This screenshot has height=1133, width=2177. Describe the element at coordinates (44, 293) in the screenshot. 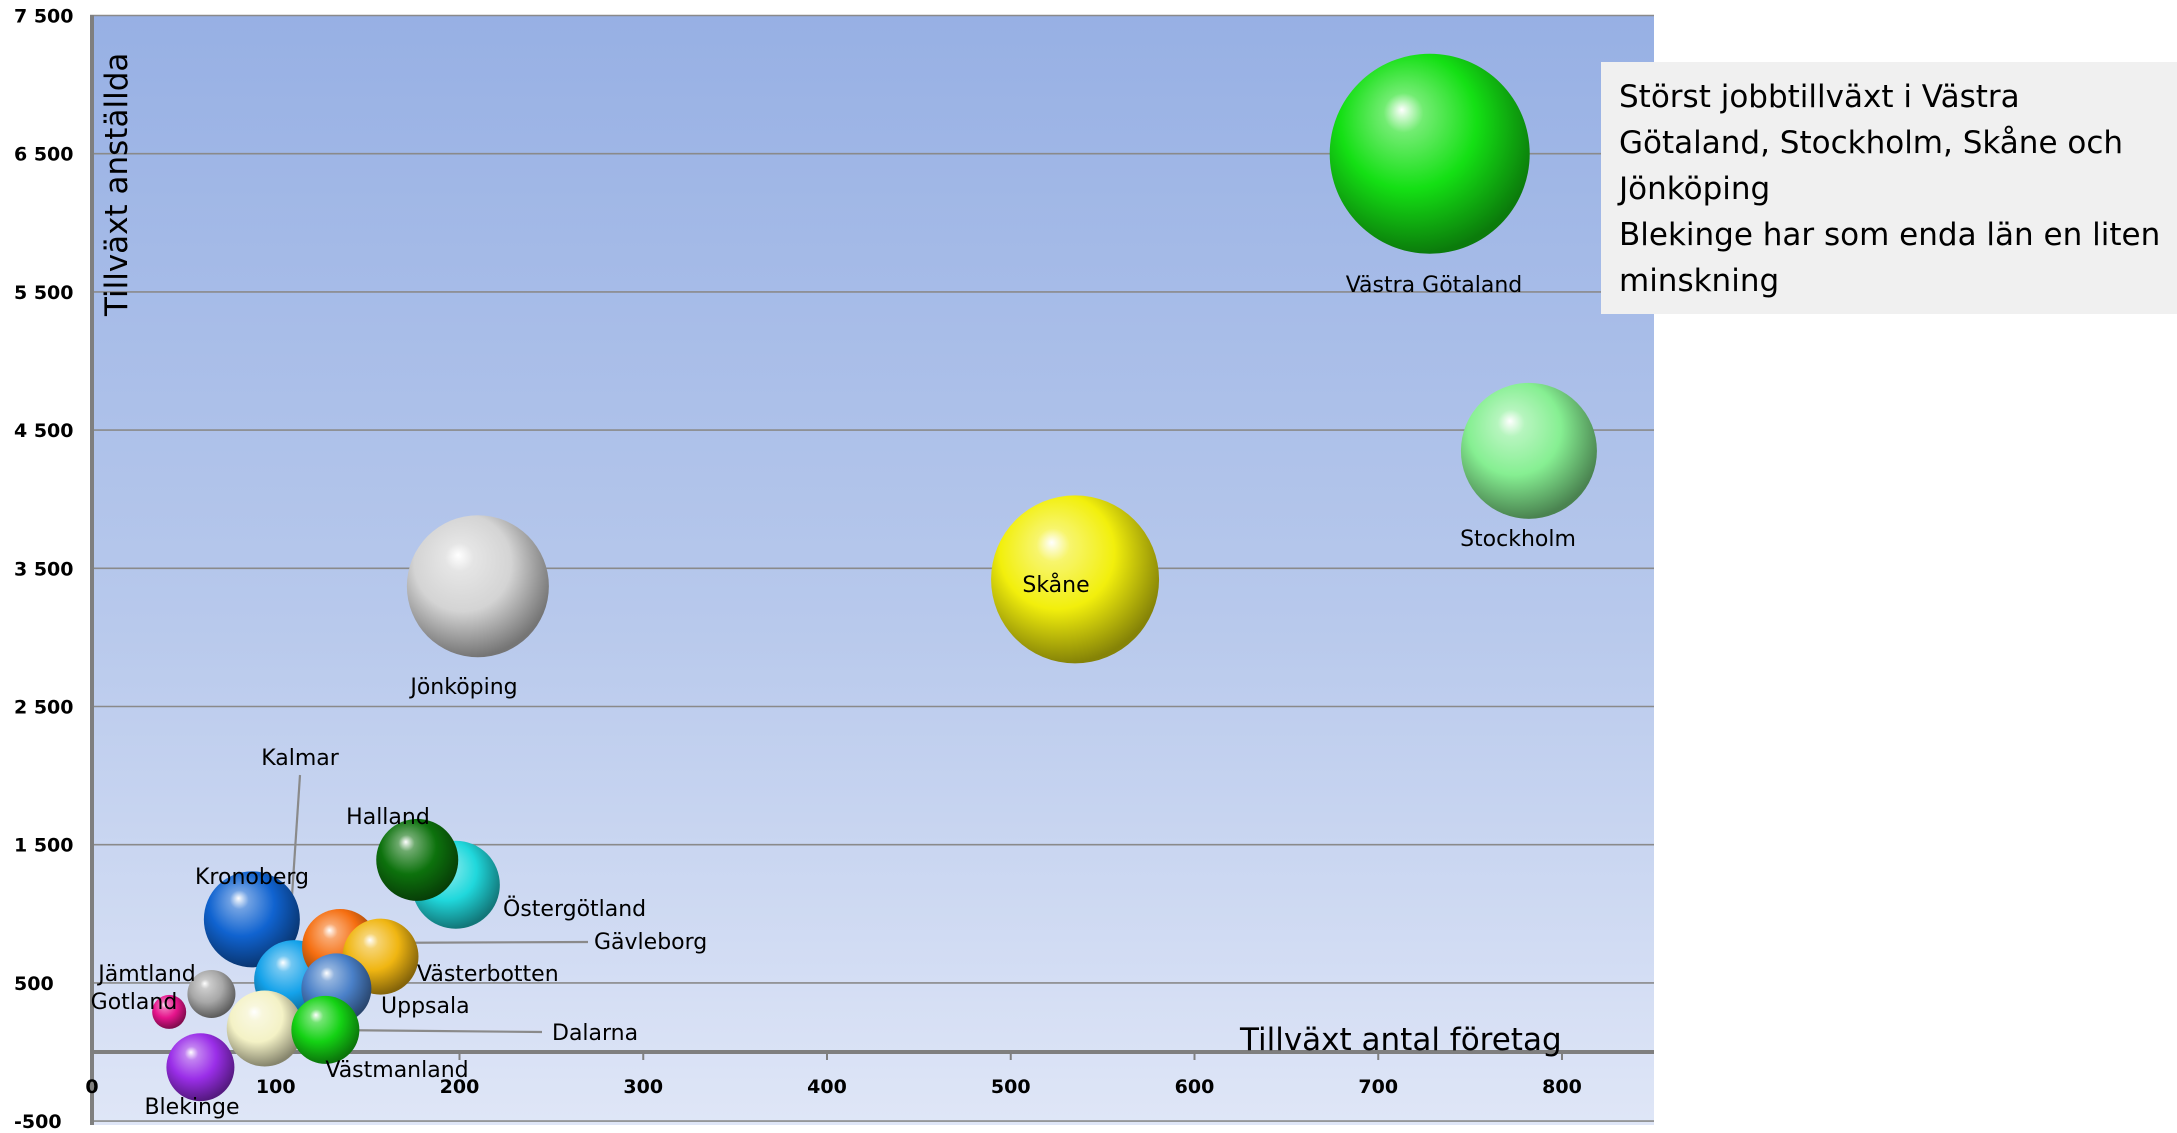

I see `y-tick-label: 5 500` at that location.